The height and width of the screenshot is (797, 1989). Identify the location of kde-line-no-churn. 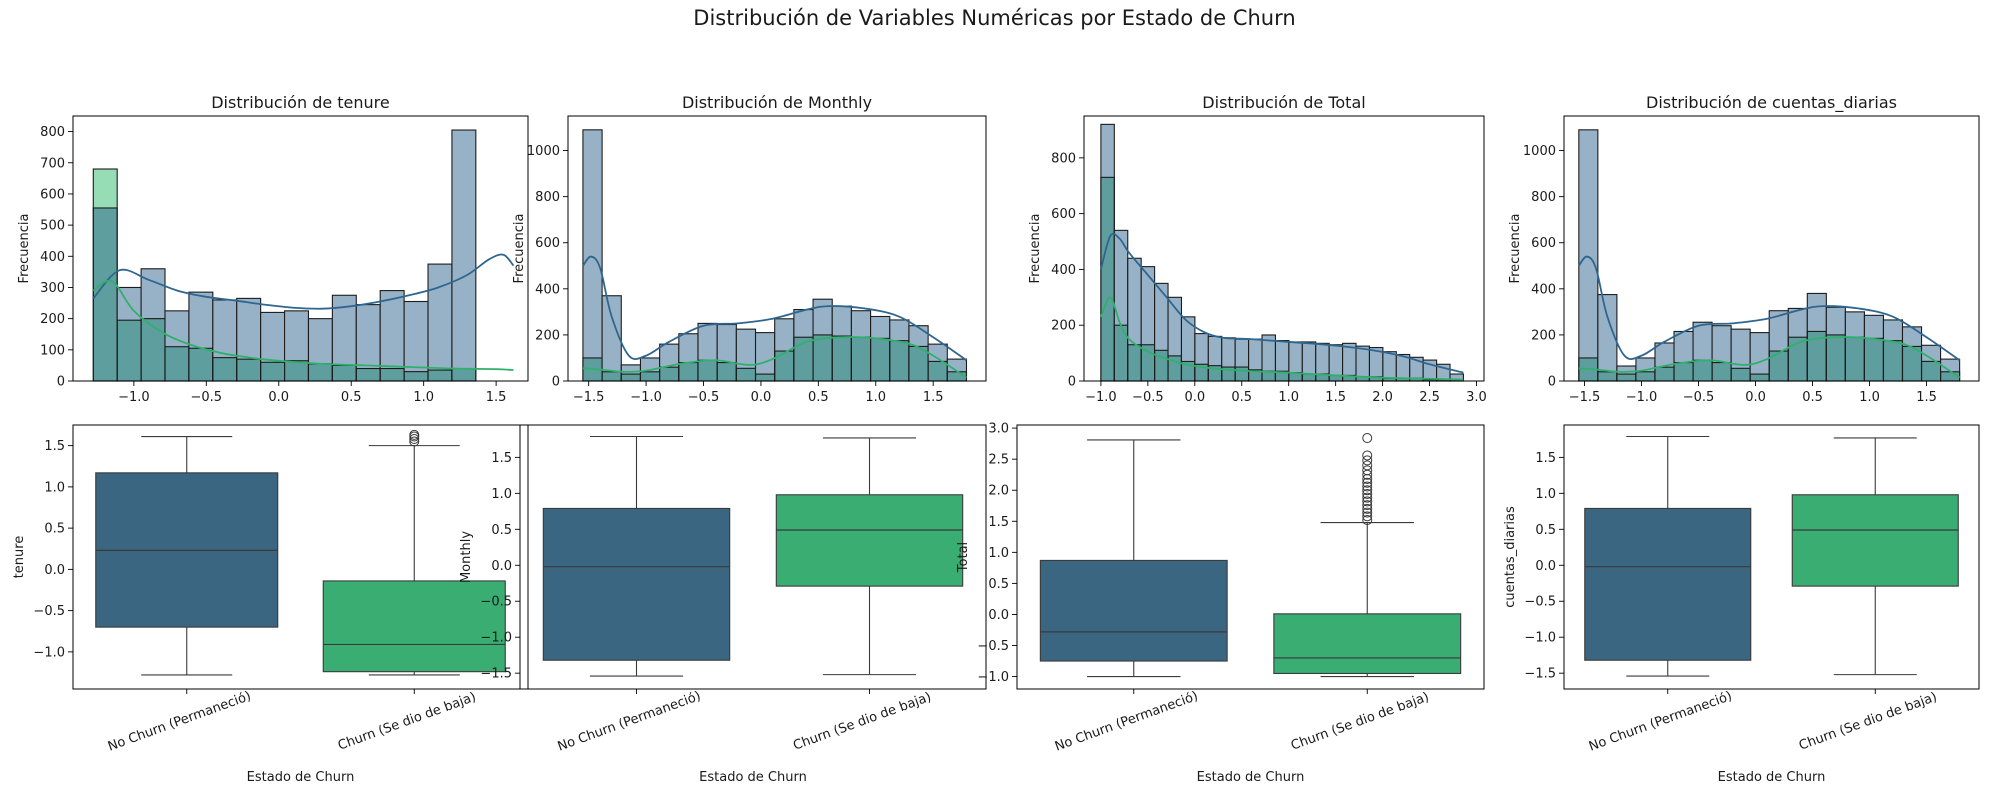
(774, 308).